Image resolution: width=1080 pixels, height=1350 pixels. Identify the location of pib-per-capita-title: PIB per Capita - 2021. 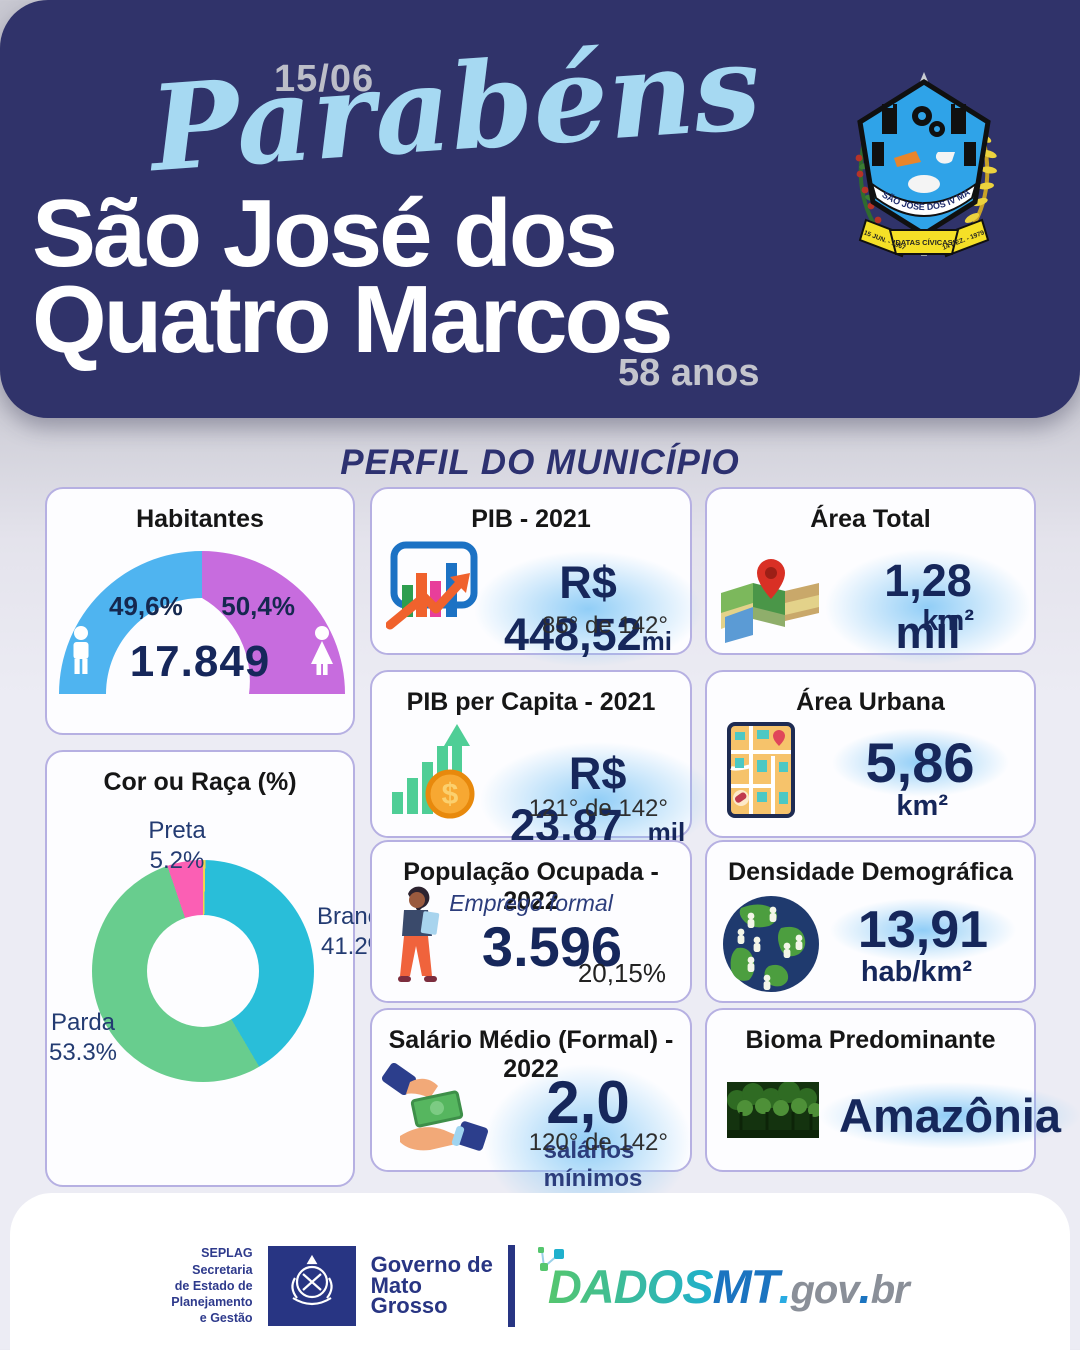
(531, 702).